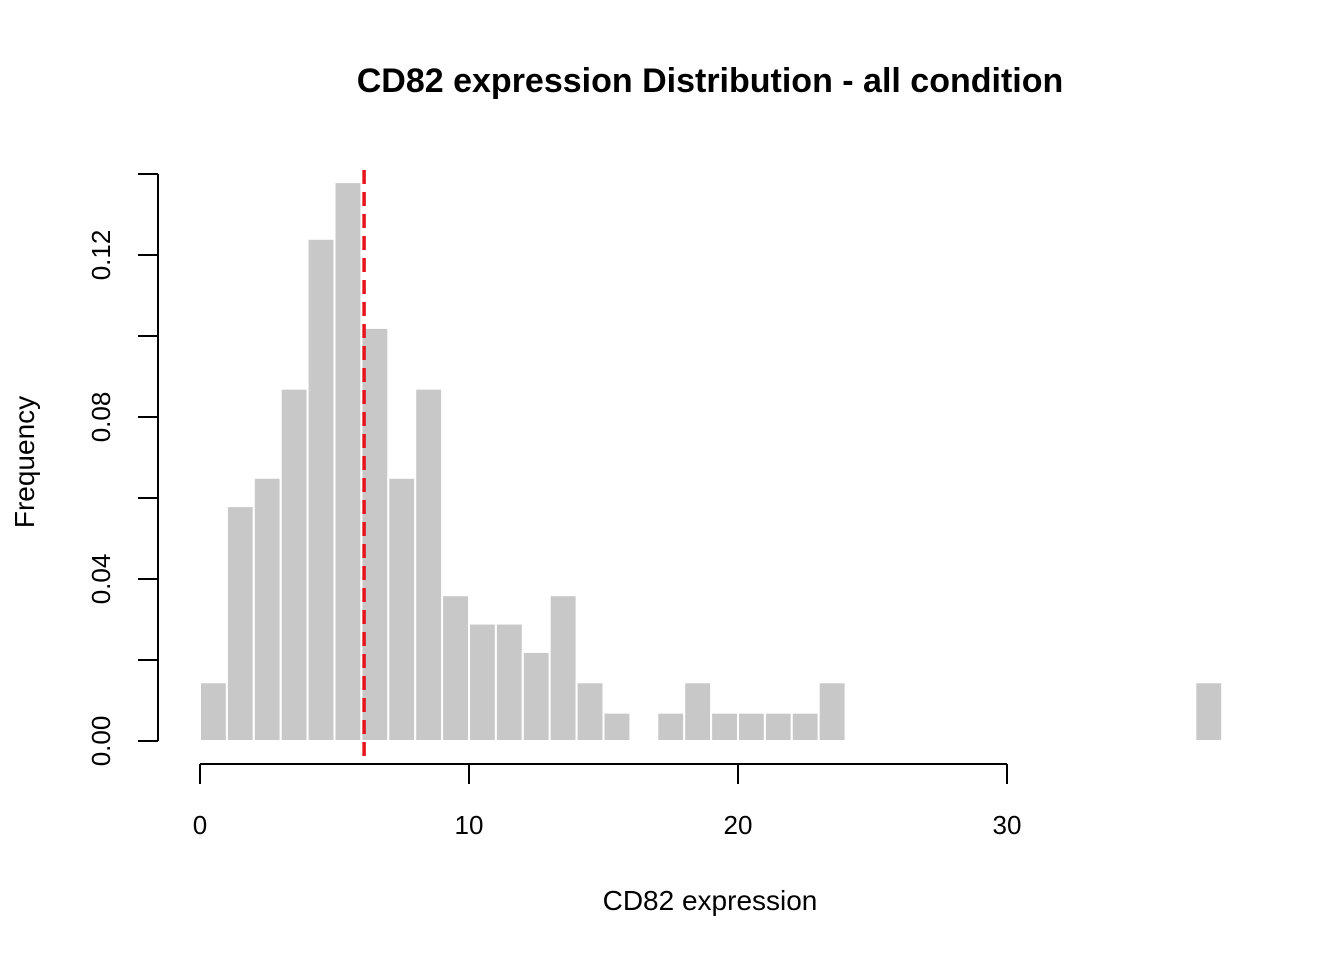 This screenshot has width=1344, height=960. What do you see at coordinates (469, 825) in the screenshot?
I see `x-tick-label-1: 10` at bounding box center [469, 825].